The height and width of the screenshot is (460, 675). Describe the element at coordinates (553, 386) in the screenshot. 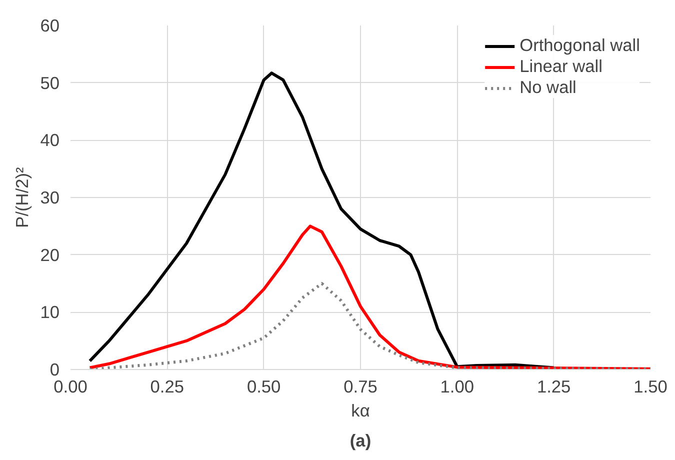

I see `x-tick-label: 1.25` at that location.